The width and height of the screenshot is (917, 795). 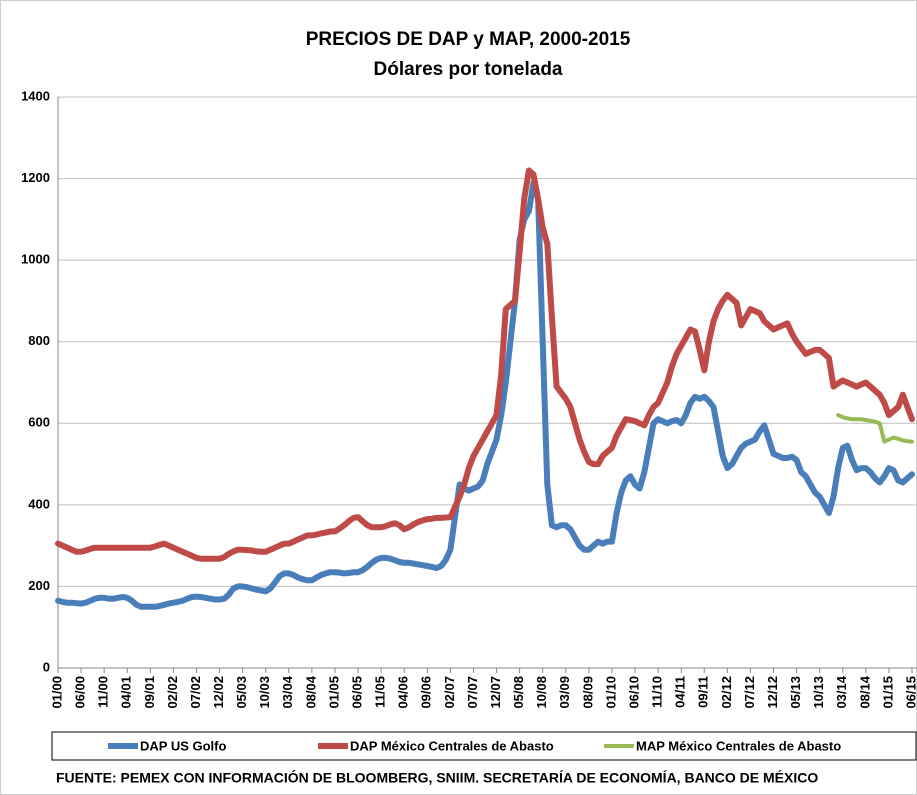 What do you see at coordinates (218, 692) in the screenshot?
I see `x-tick-label: 12/02` at bounding box center [218, 692].